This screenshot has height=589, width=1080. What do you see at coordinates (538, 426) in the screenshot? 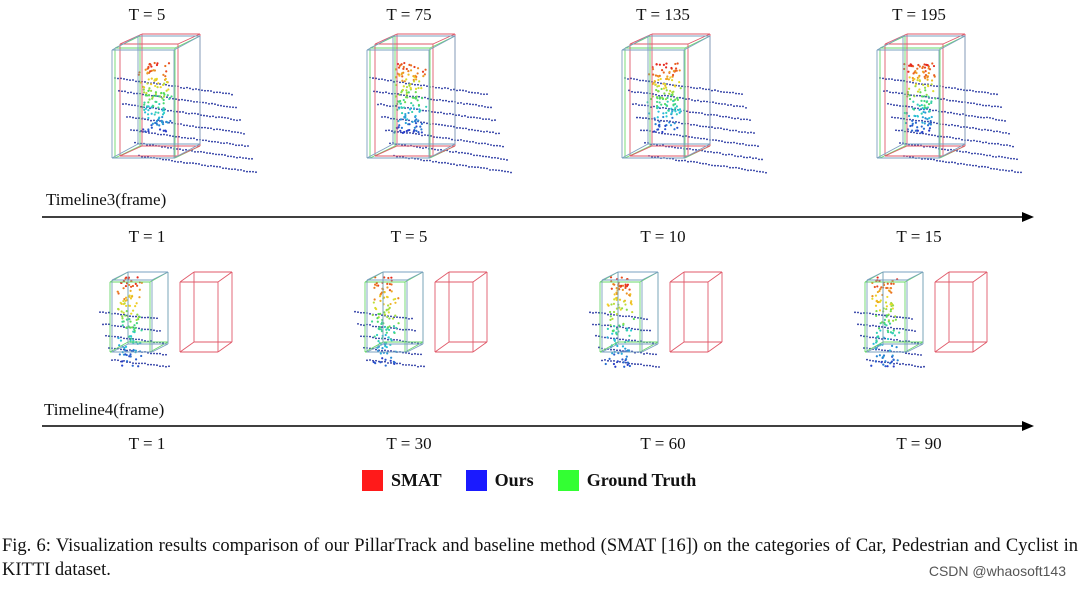
I see `timeline4-arrow` at bounding box center [538, 426].